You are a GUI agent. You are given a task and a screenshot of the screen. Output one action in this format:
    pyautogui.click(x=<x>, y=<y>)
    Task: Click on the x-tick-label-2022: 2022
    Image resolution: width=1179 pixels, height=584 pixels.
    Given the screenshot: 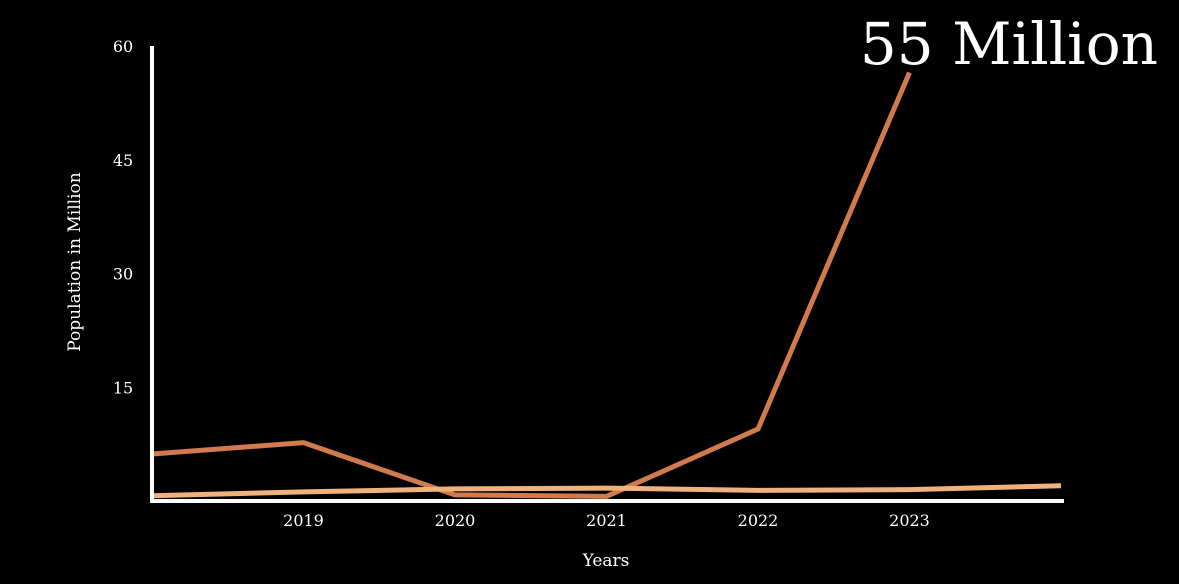 What is the action you would take?
    pyautogui.click(x=758, y=520)
    